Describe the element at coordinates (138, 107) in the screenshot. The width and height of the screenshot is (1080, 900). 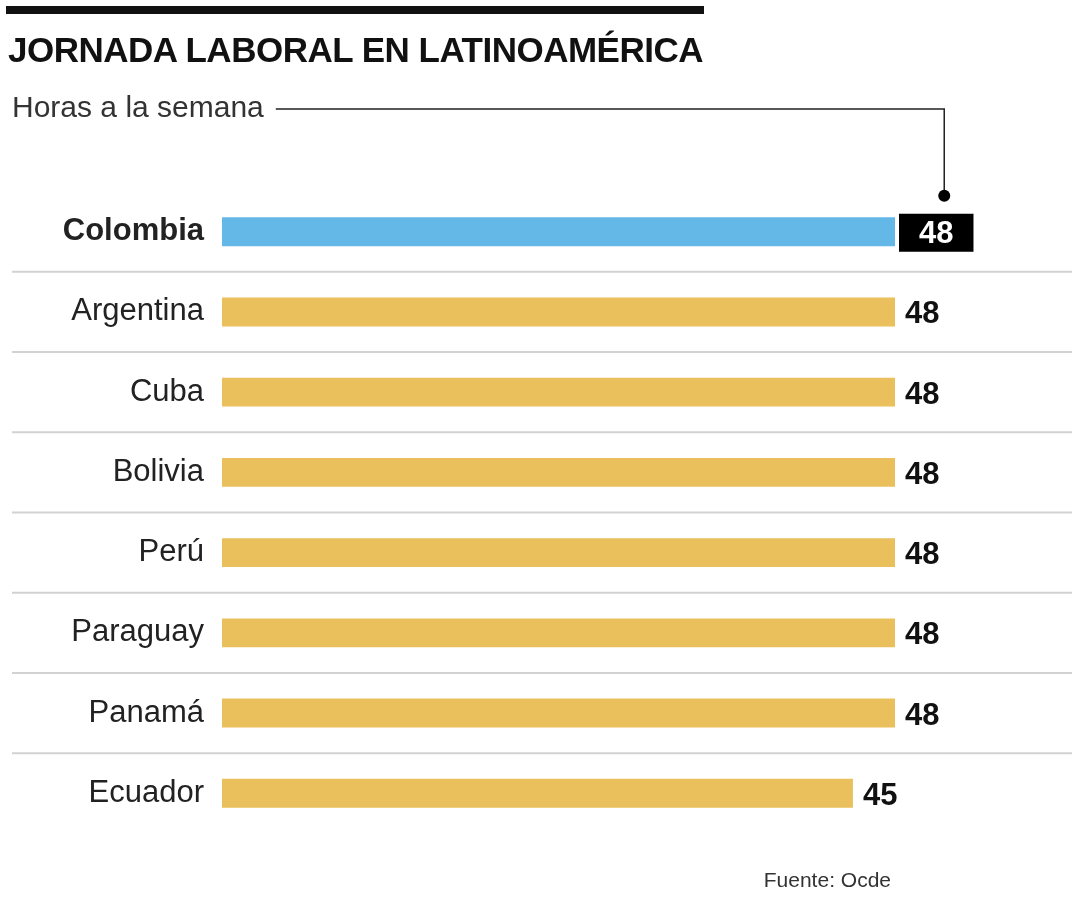
I see `chart-subtitle: Horas a la semana` at that location.